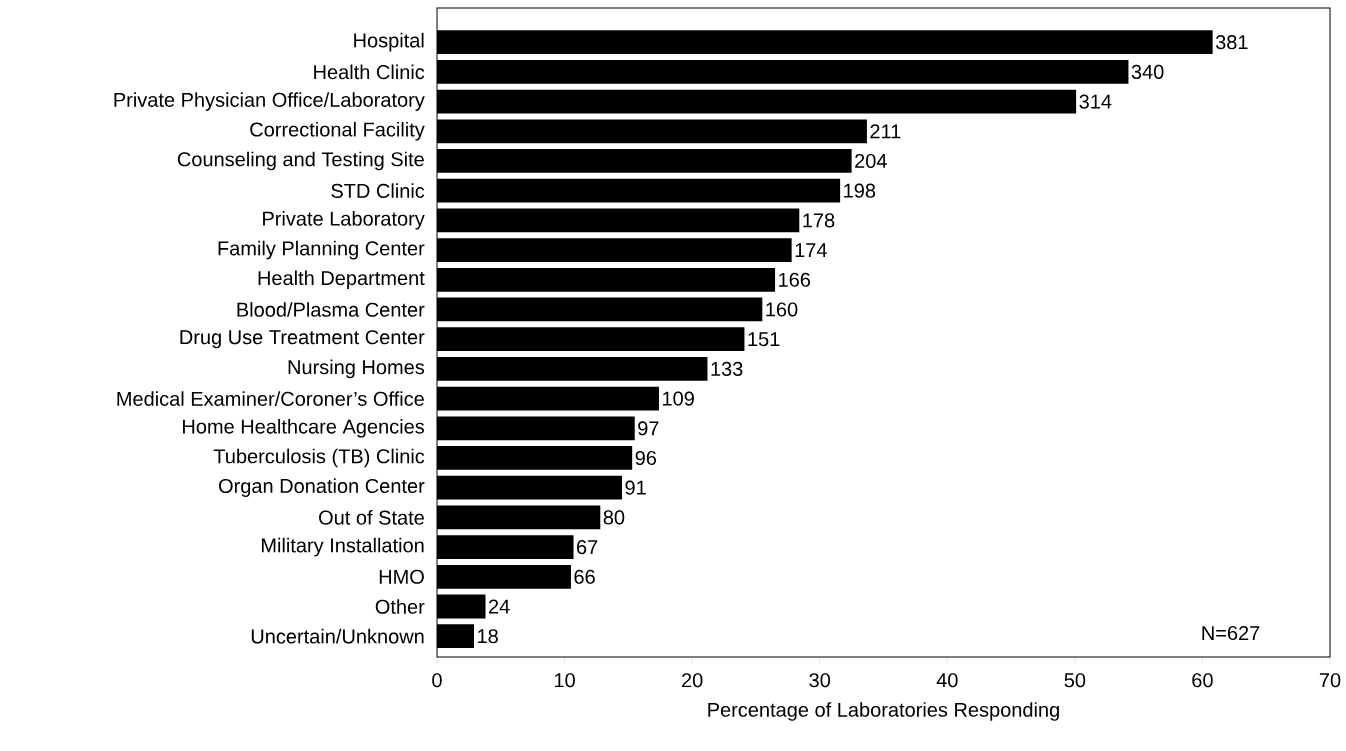 The height and width of the screenshot is (751, 1346). Describe the element at coordinates (371, 517) in the screenshot. I see `y-tick-label: Out of State` at that location.